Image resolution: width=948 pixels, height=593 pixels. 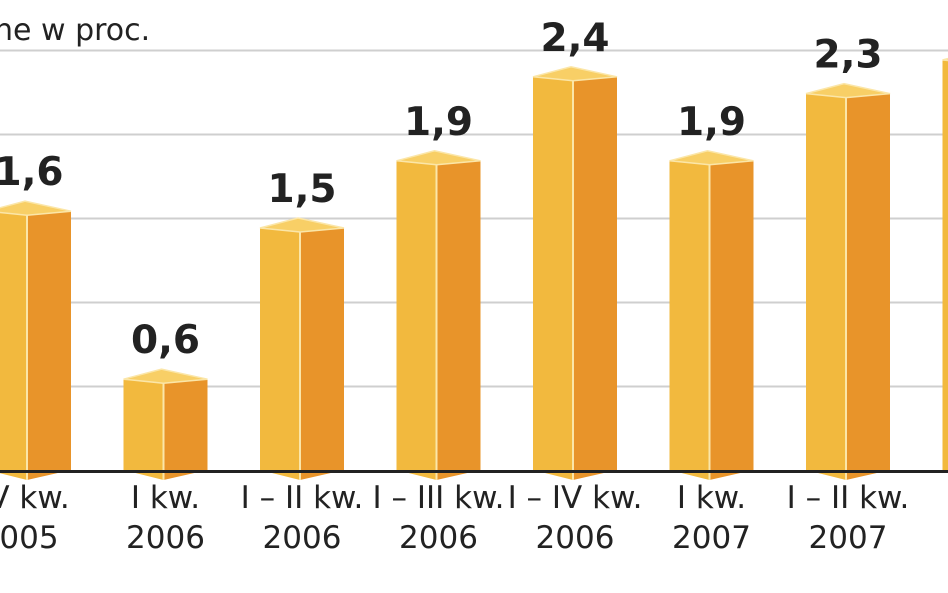 I want to click on category-label-5-line1: I kw., so click(x=711, y=498).